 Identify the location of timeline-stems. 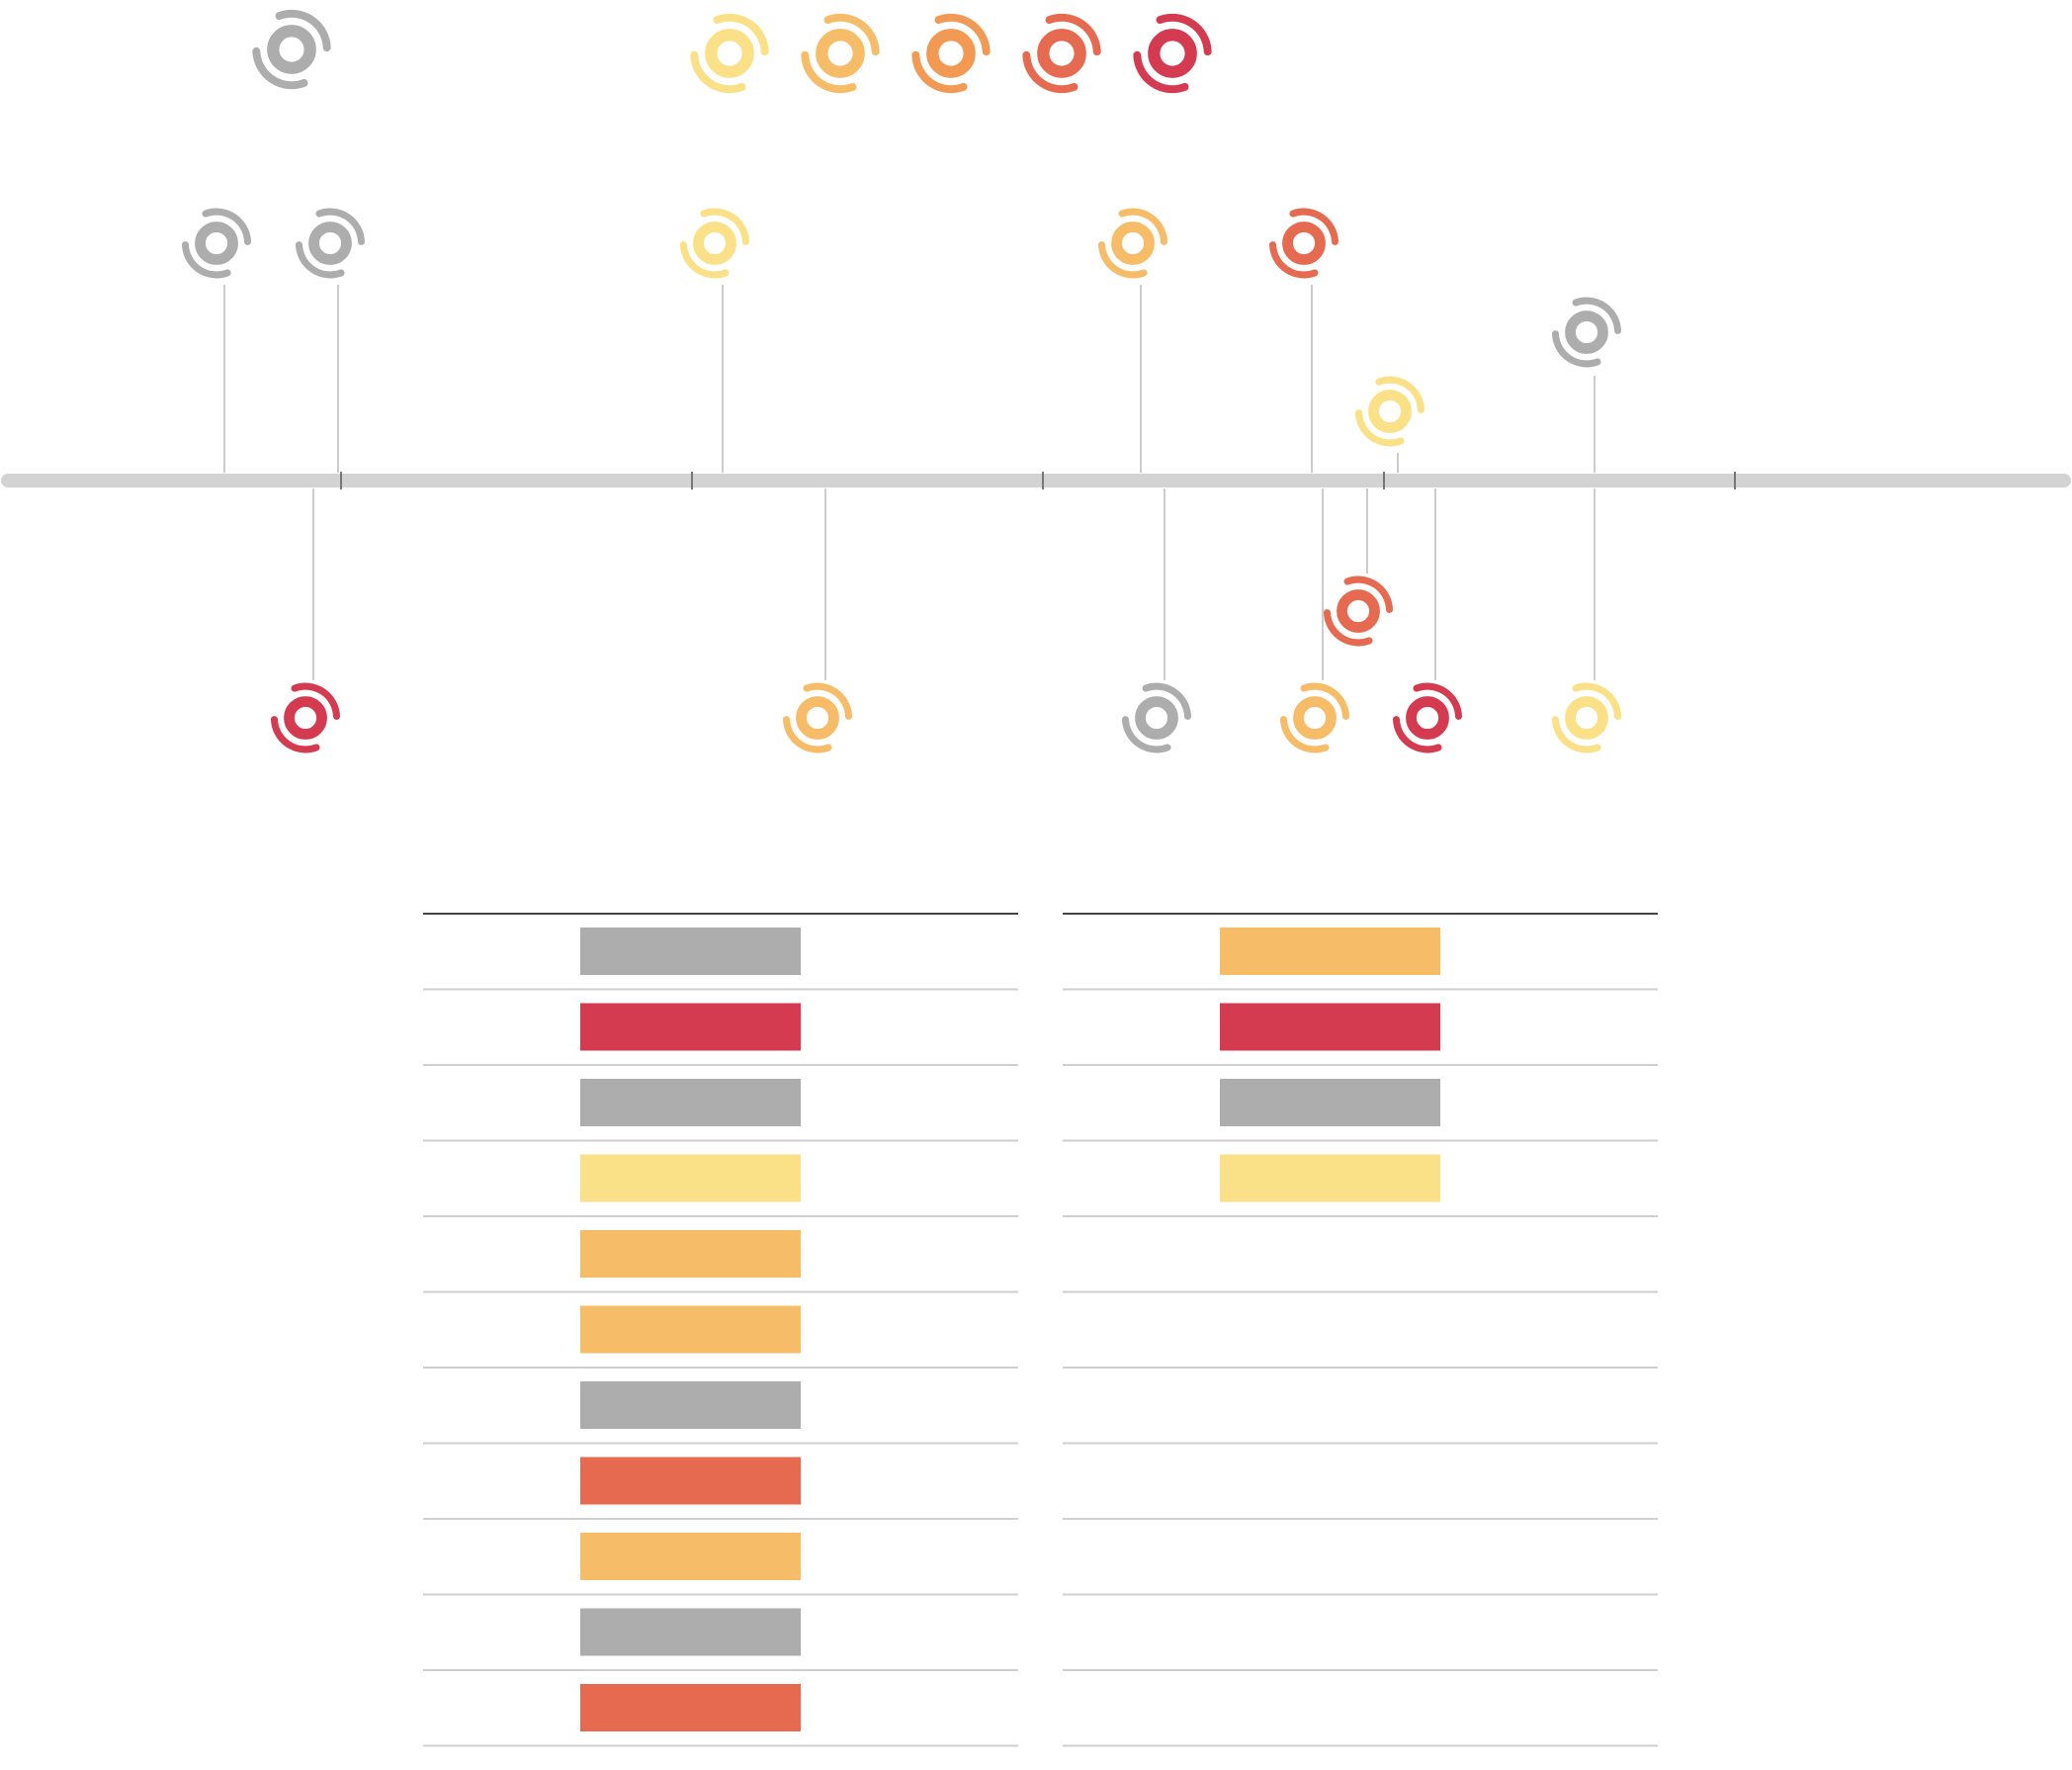
(909, 482).